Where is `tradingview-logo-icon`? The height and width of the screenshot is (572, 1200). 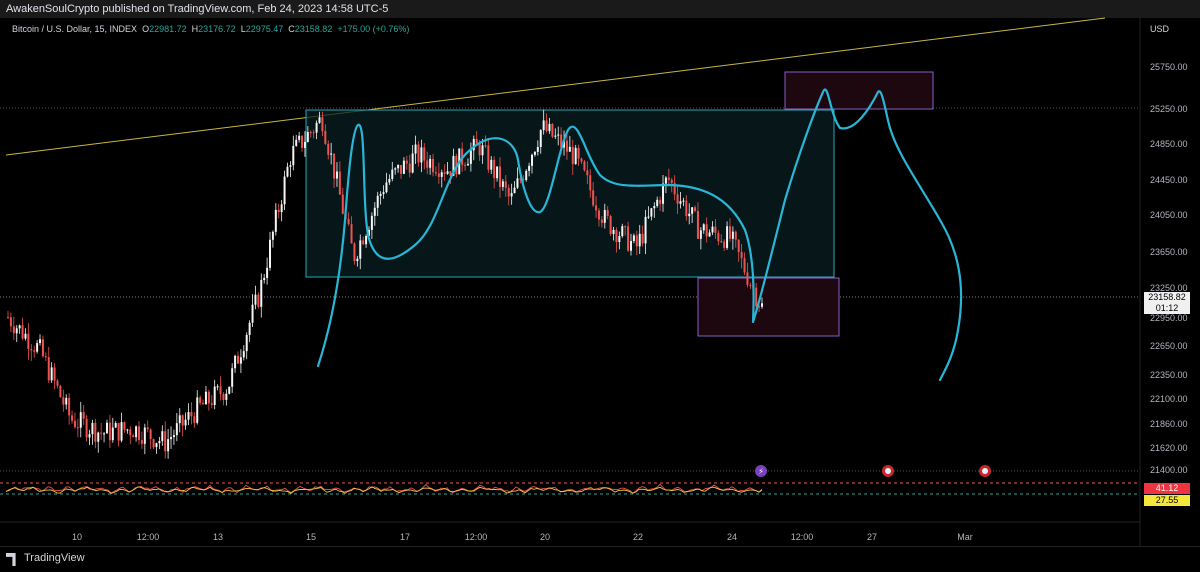
tradingview-logo-icon is located at coordinates (11, 559).